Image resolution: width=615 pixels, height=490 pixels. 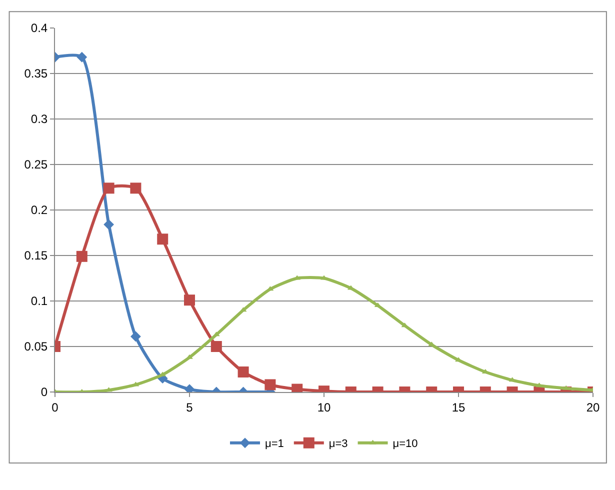 What do you see at coordinates (39, 28) in the screenshot?
I see `y-tick-label: 0.4` at bounding box center [39, 28].